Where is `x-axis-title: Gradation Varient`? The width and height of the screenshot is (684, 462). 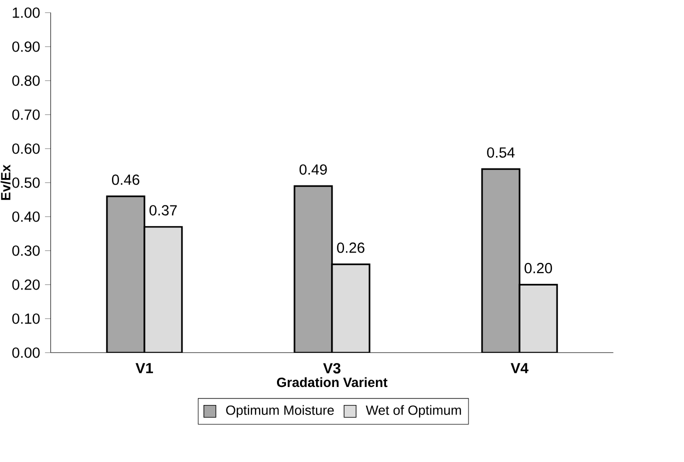
x-axis-title: Gradation Varient is located at coordinates (332, 382).